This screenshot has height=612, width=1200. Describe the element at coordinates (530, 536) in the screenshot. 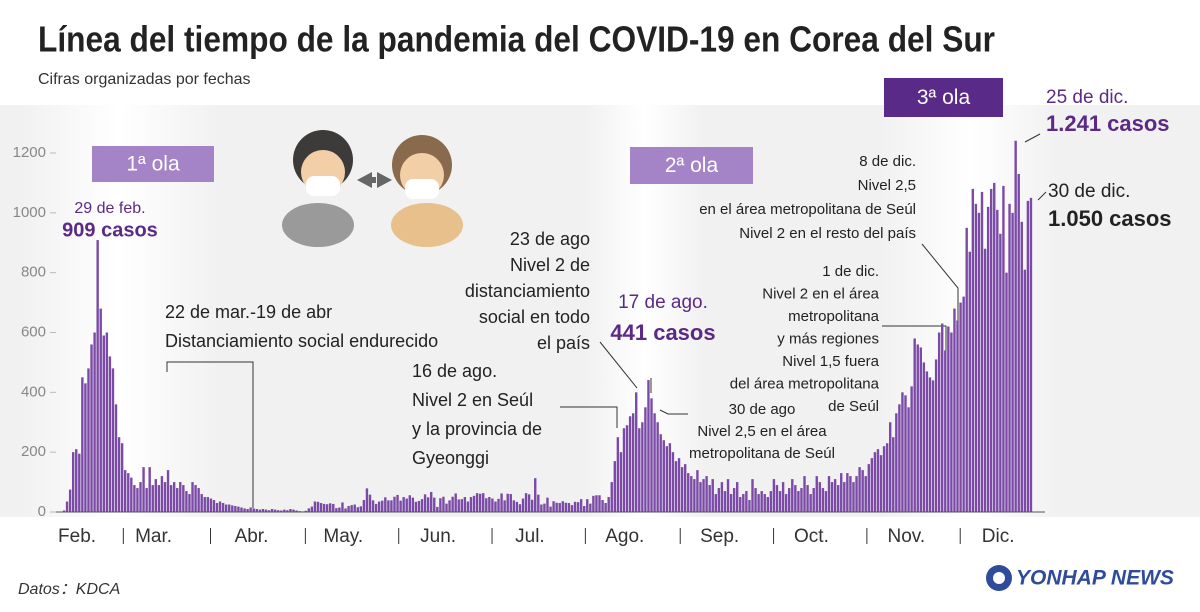

I see `x-tick-label: Jul.` at that location.